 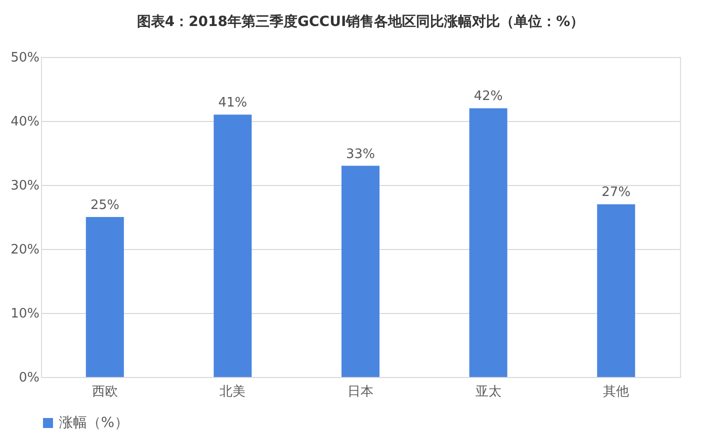 What do you see at coordinates (488, 96) in the screenshot?
I see `data-label: 42%` at bounding box center [488, 96].